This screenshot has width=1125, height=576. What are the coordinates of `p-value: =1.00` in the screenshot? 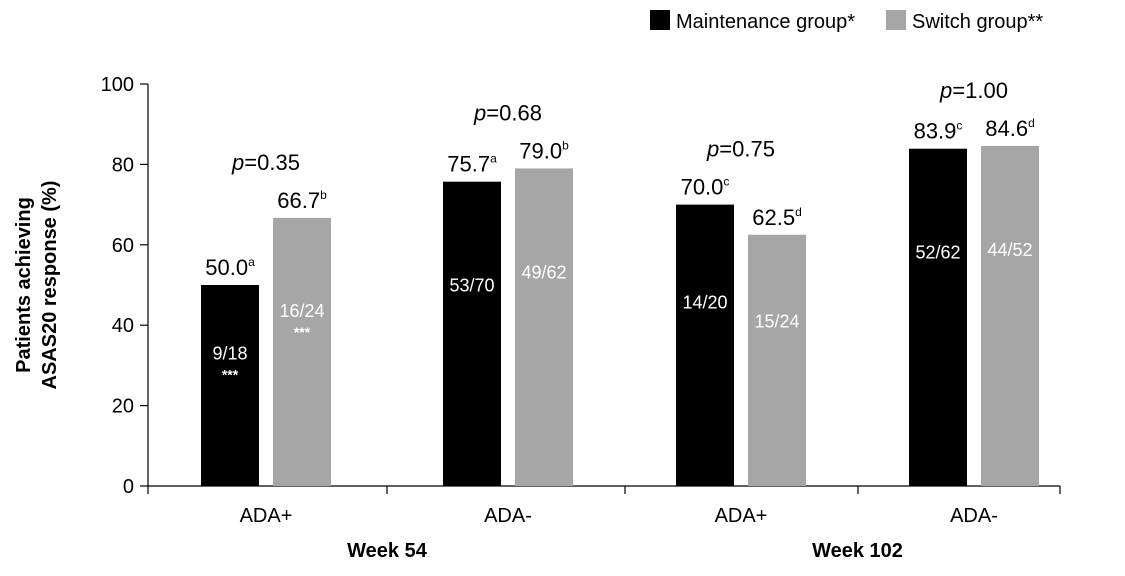 It's located at (980, 90).